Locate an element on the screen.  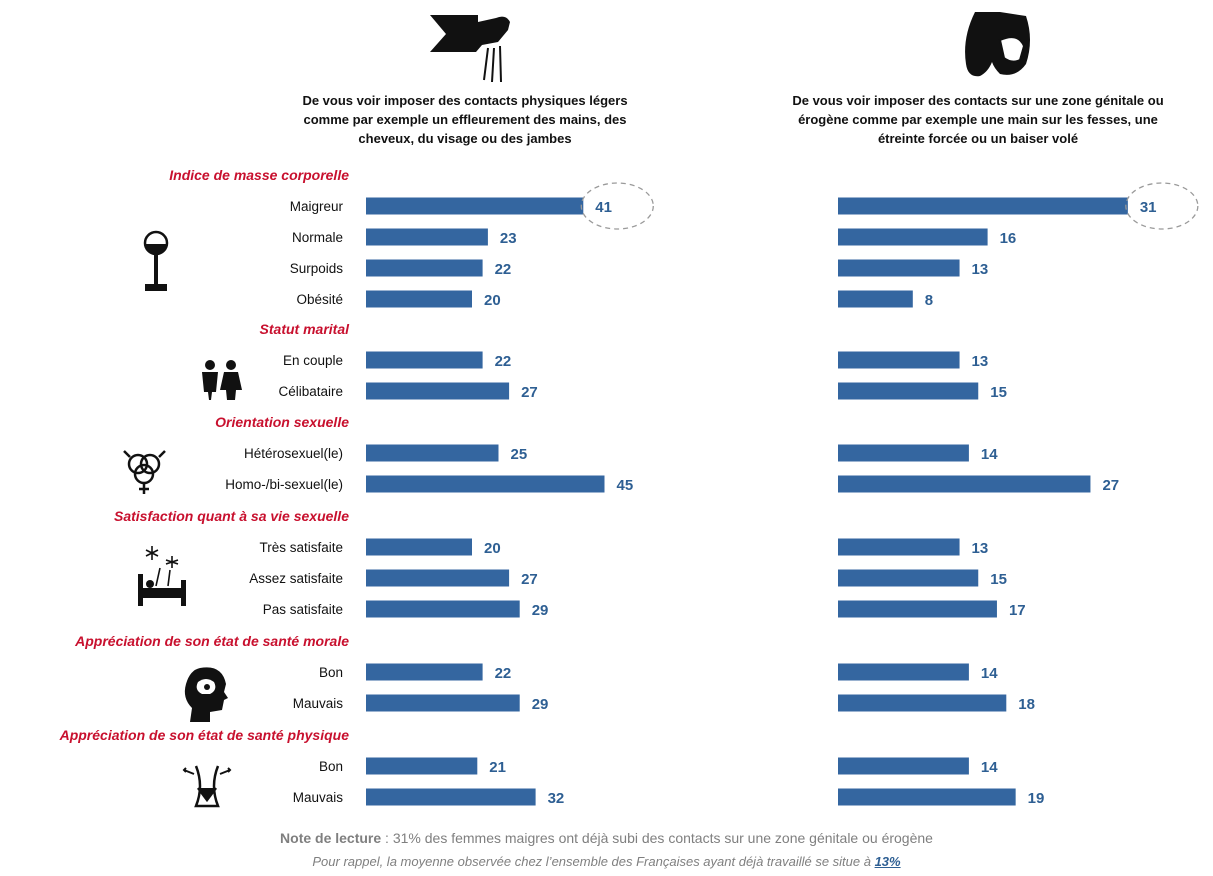
head-mind-icon is located at coordinates (206, 694).